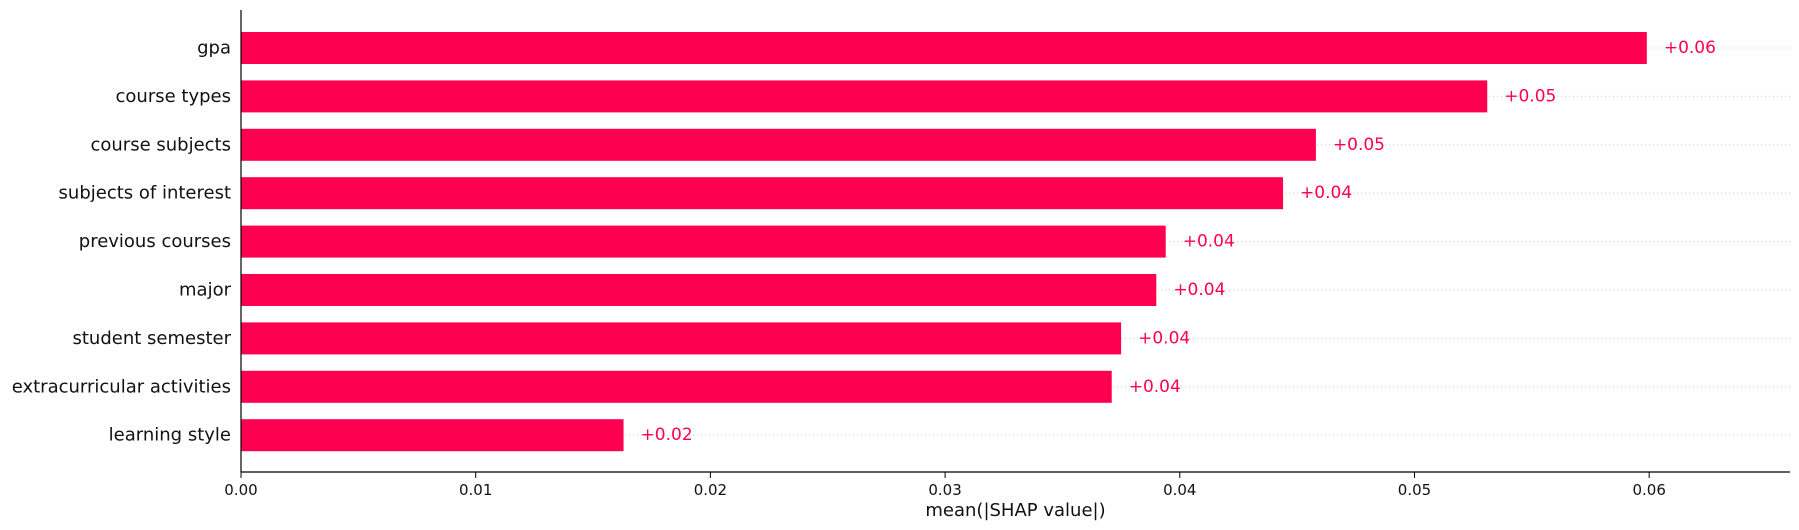  I want to click on feature-label: extracurricular activities, so click(121, 386).